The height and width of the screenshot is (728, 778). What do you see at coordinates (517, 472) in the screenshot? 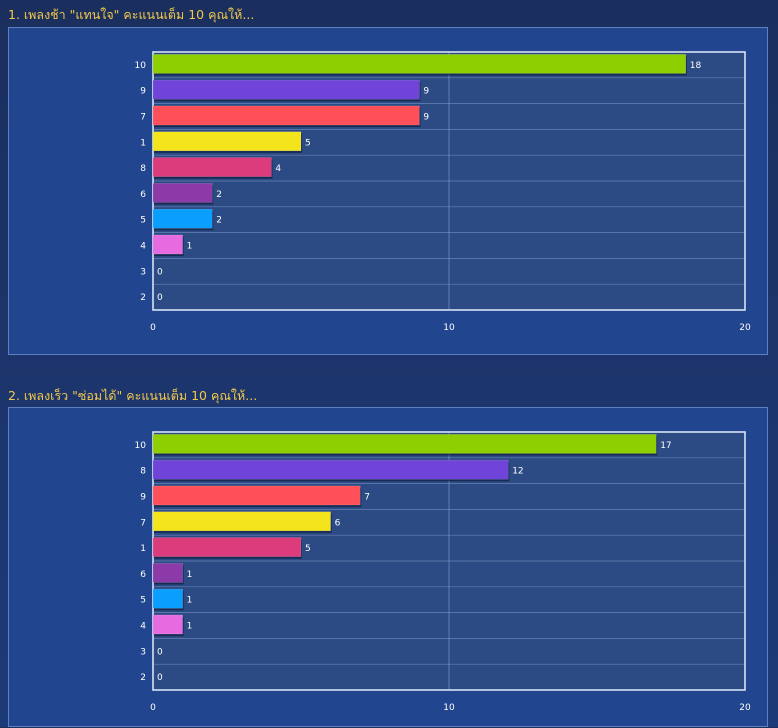
I see `data-label: 12` at bounding box center [517, 472].